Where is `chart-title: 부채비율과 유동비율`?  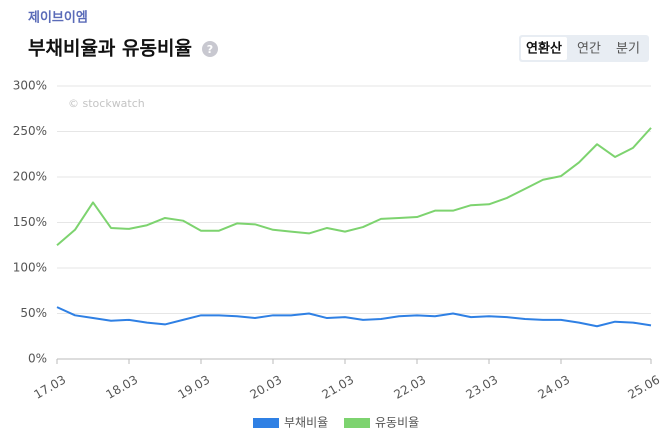 chart-title: 부채비율과 유동비율 is located at coordinates (110, 49).